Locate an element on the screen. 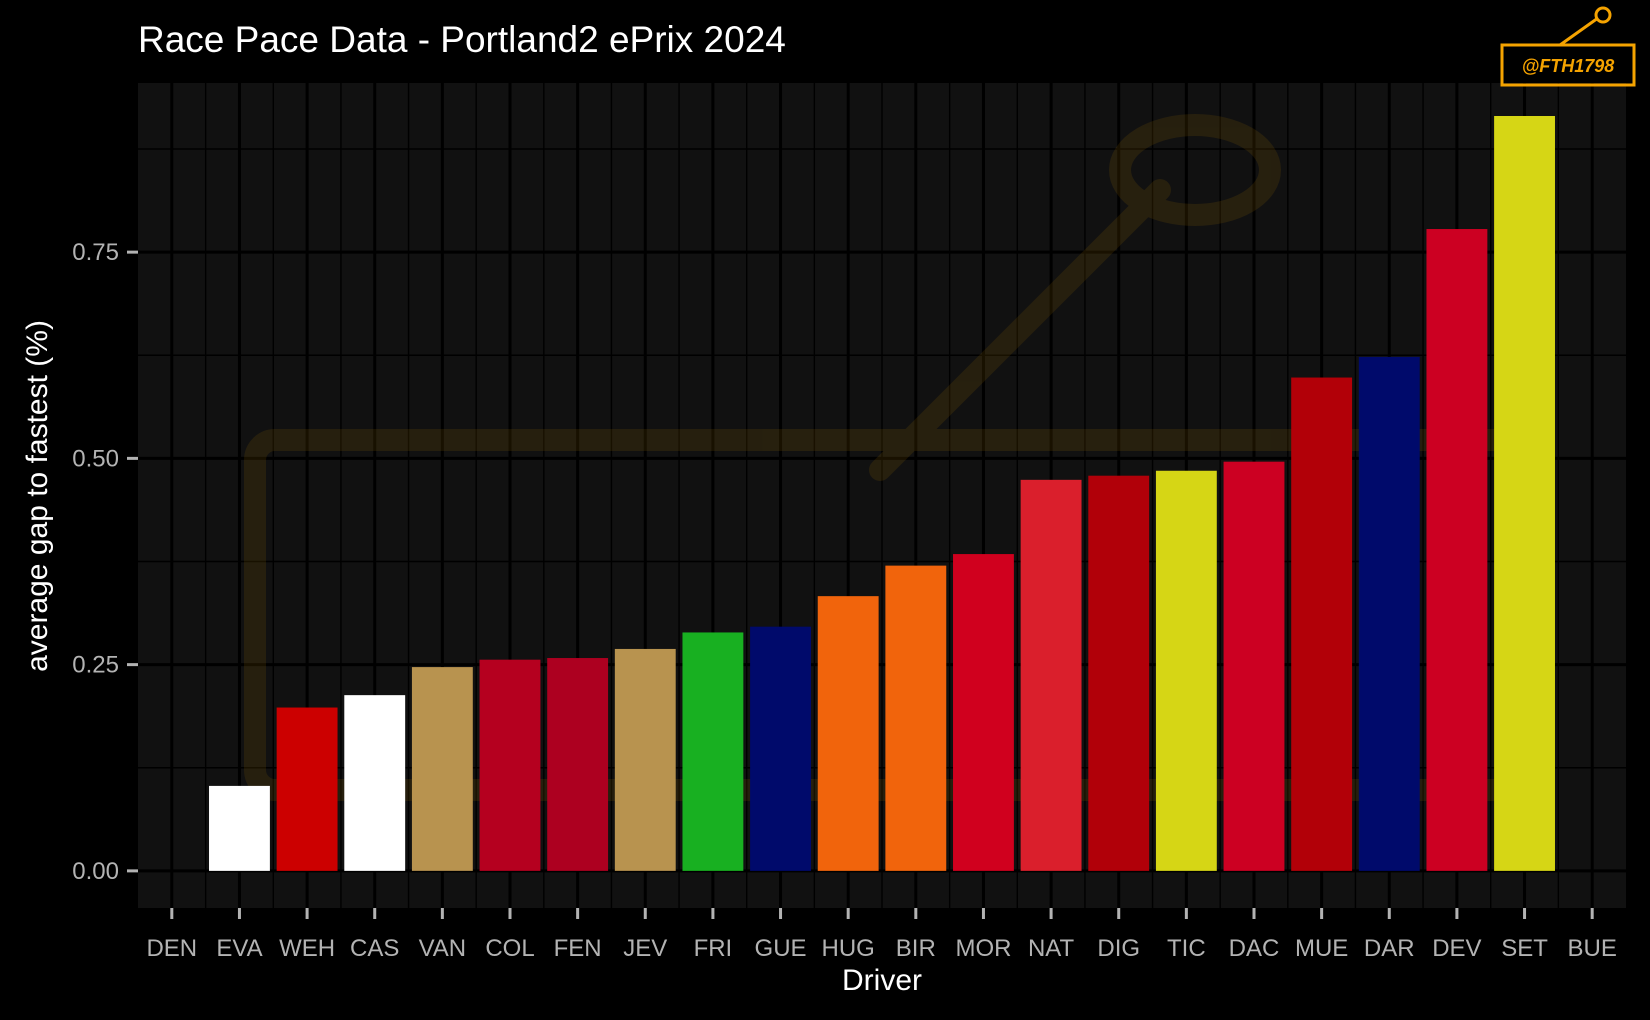  x-tick-label-gue: GUE is located at coordinates (781, 948).